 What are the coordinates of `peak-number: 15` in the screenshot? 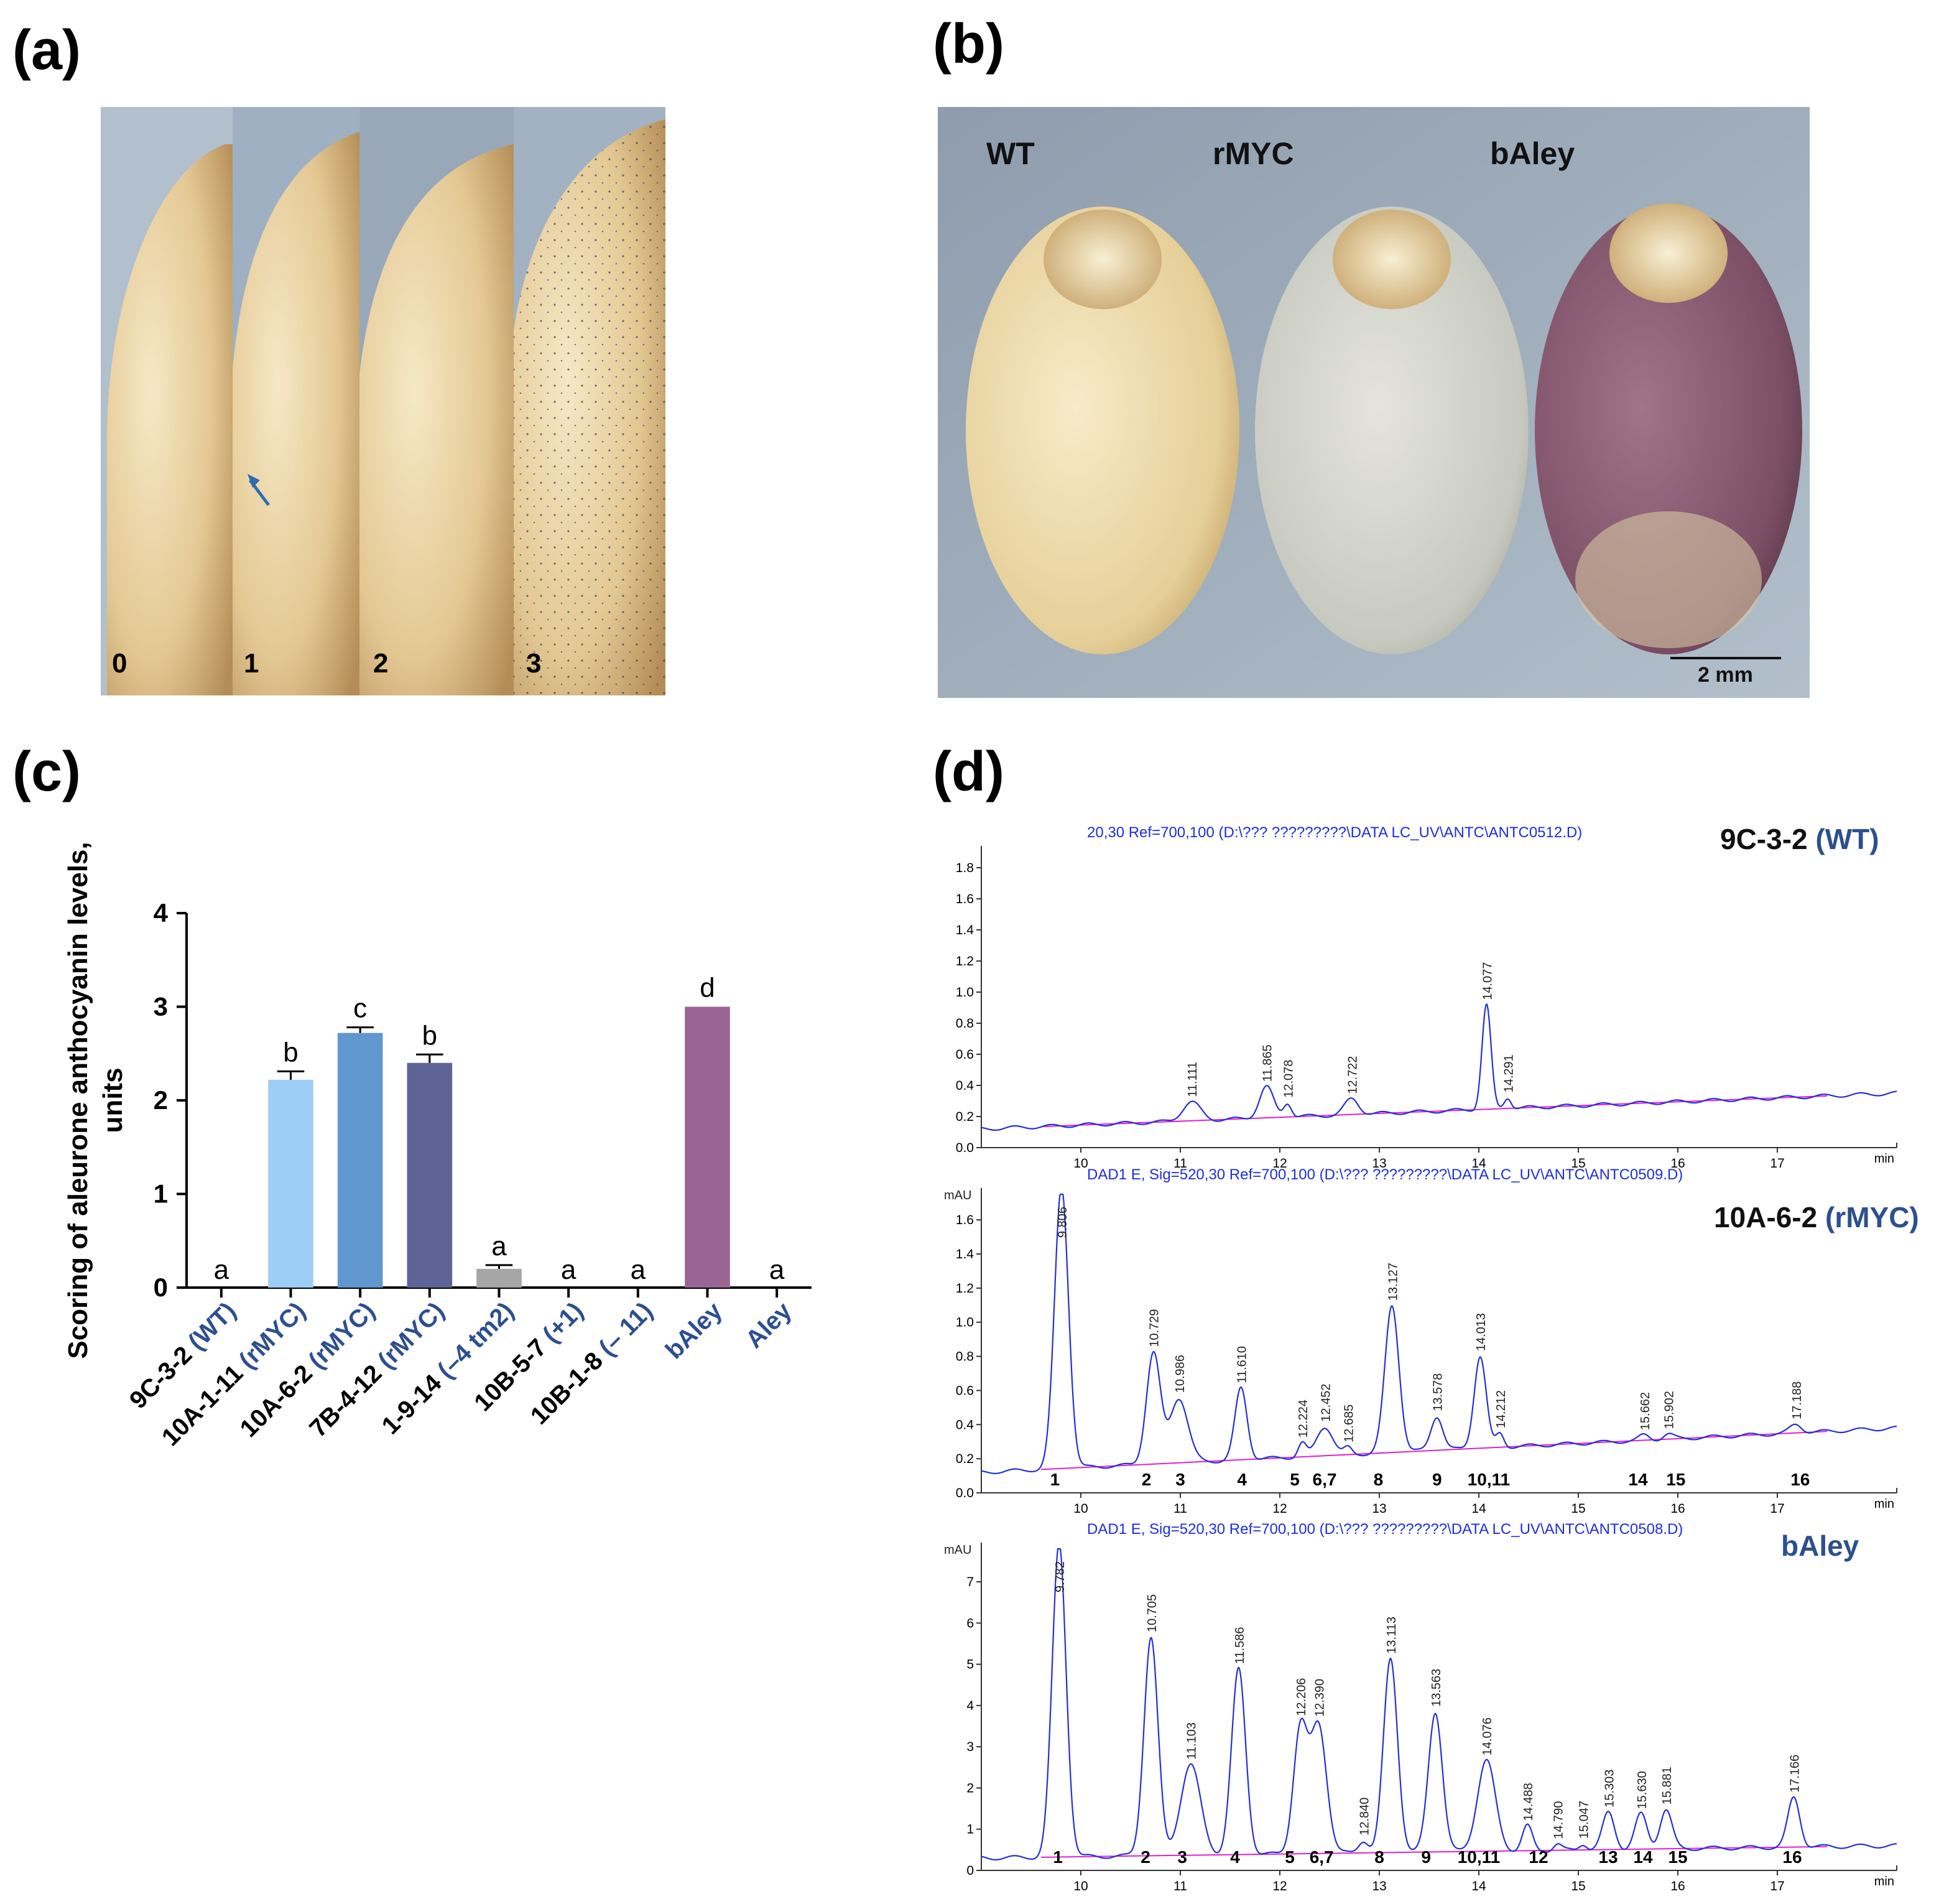 It's located at (1677, 1857).